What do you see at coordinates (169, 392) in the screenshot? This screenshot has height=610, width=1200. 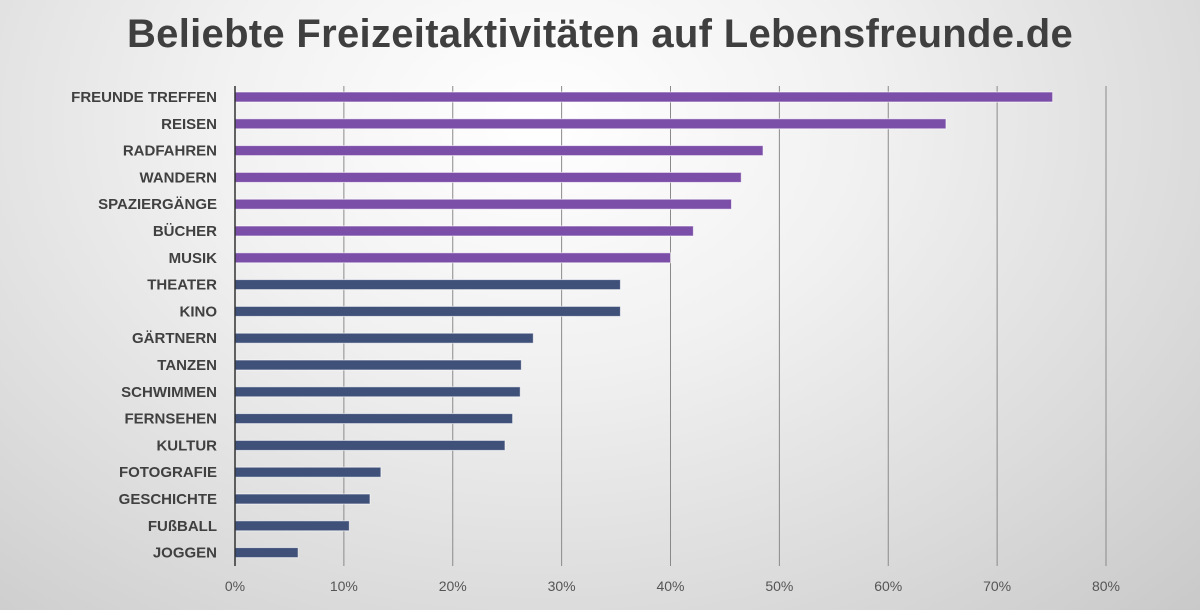 I see `category-label: SCHWIMMEN` at bounding box center [169, 392].